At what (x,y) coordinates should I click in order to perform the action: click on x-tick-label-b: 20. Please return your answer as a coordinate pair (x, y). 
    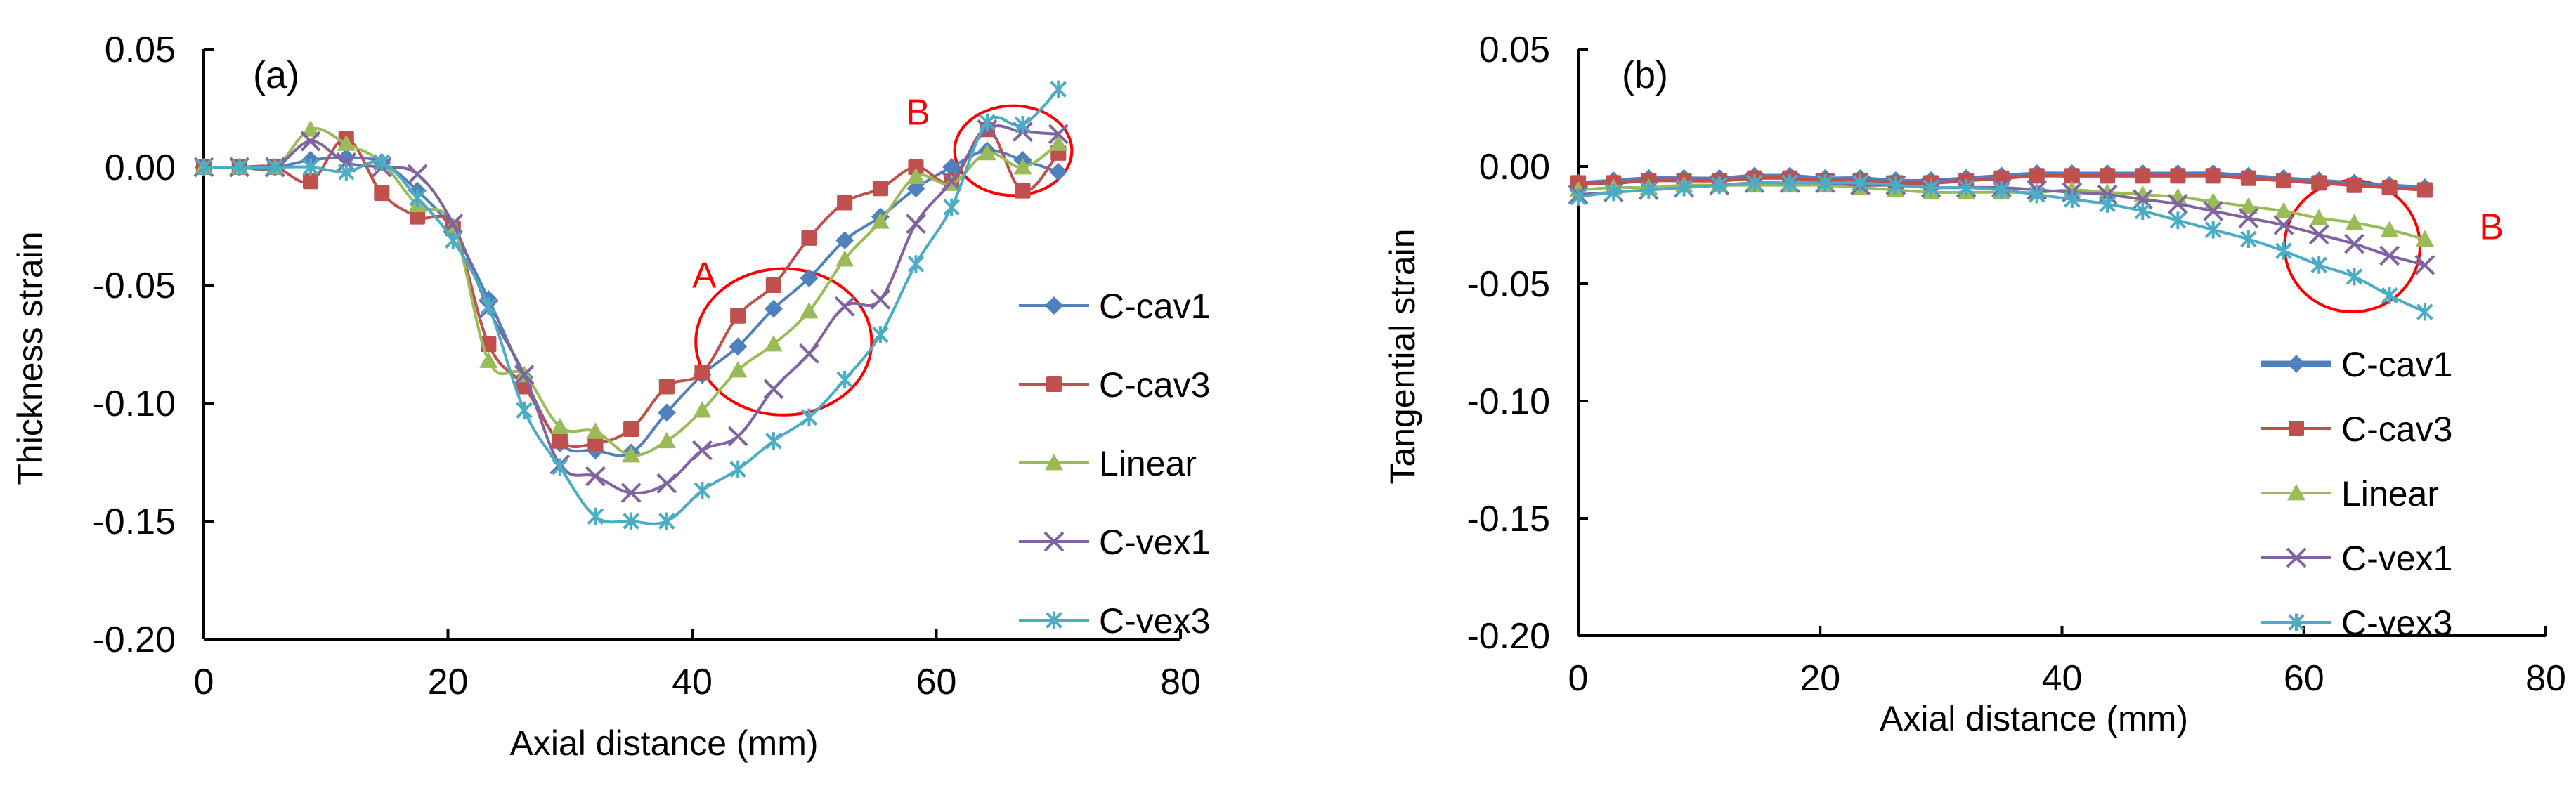
    Looking at the image, I should click on (1820, 679).